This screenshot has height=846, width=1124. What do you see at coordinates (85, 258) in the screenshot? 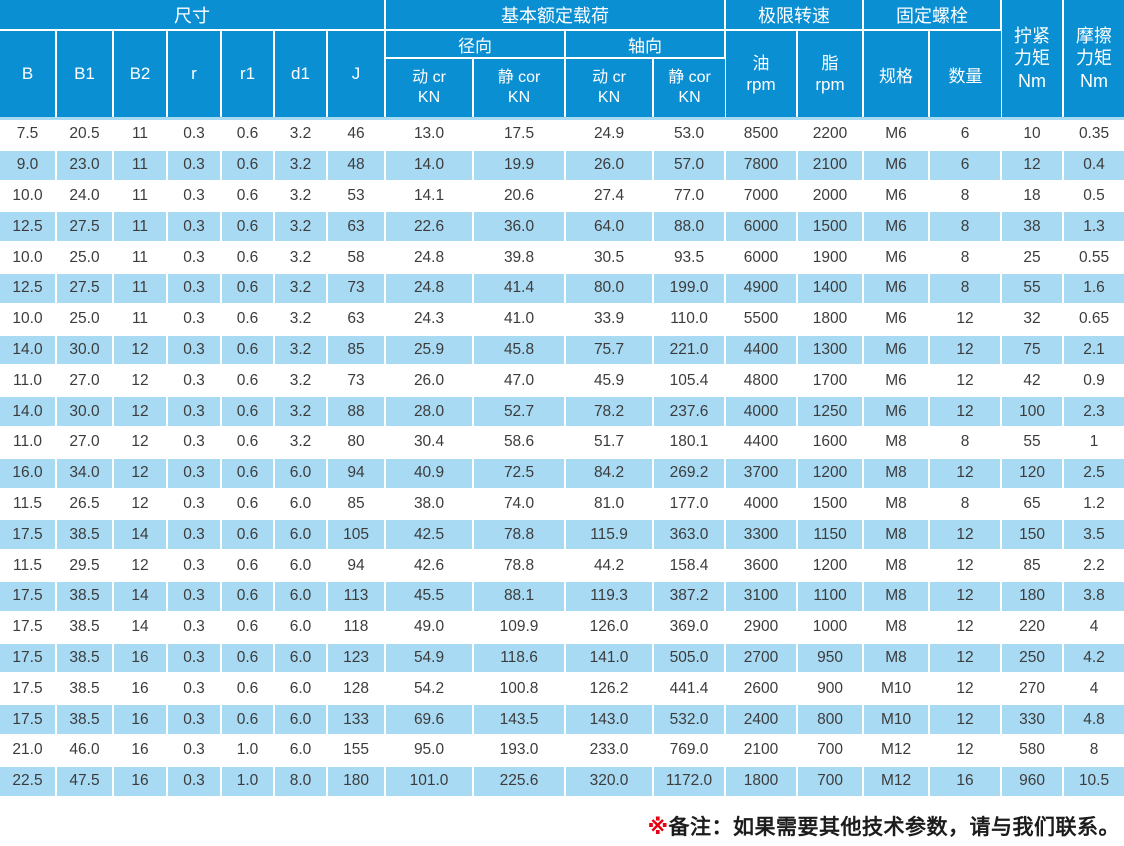
I see `table-cell: 25.0` at bounding box center [85, 258].